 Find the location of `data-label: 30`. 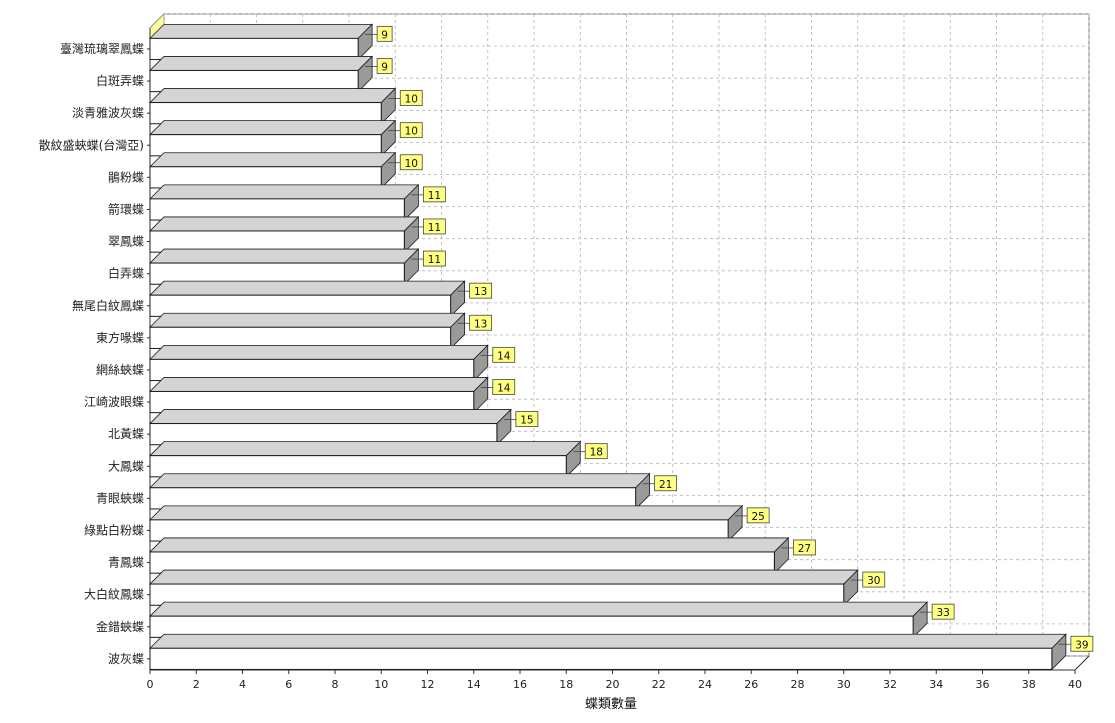

data-label: 30 is located at coordinates (873, 581).